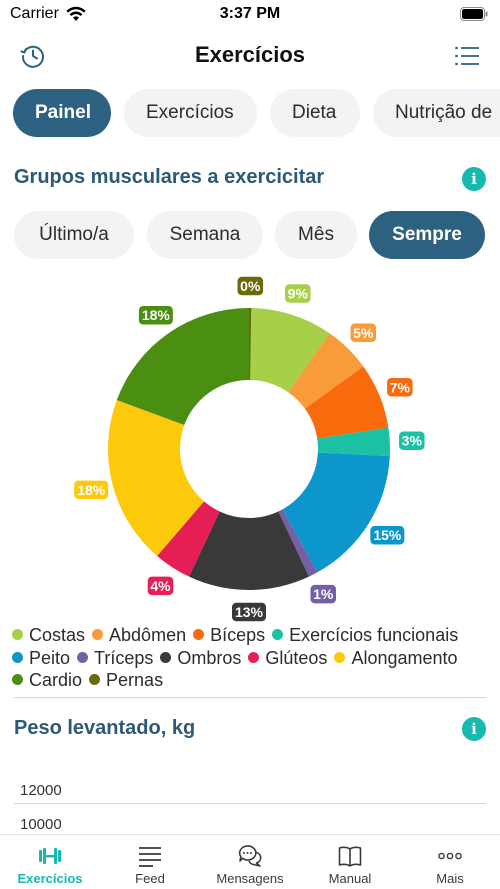 This screenshot has width=500, height=889. I want to click on slice-label-ombros: 13%, so click(249, 611).